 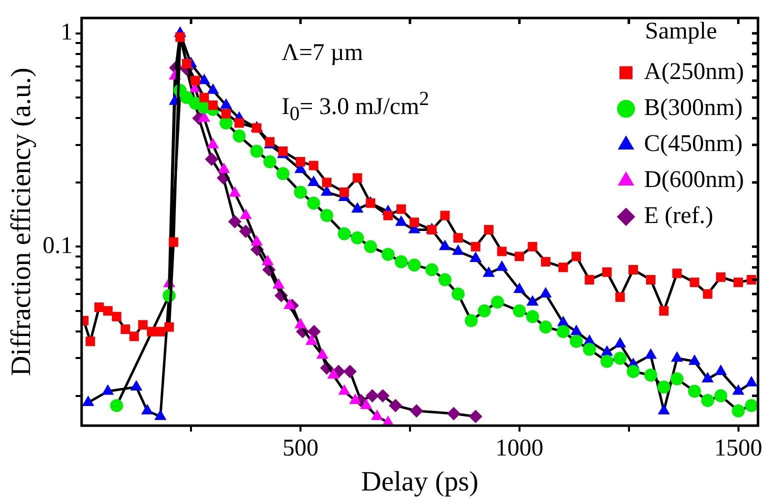 What do you see at coordinates (693, 144) in the screenshot?
I see `legend-label: C(450nm)` at bounding box center [693, 144].